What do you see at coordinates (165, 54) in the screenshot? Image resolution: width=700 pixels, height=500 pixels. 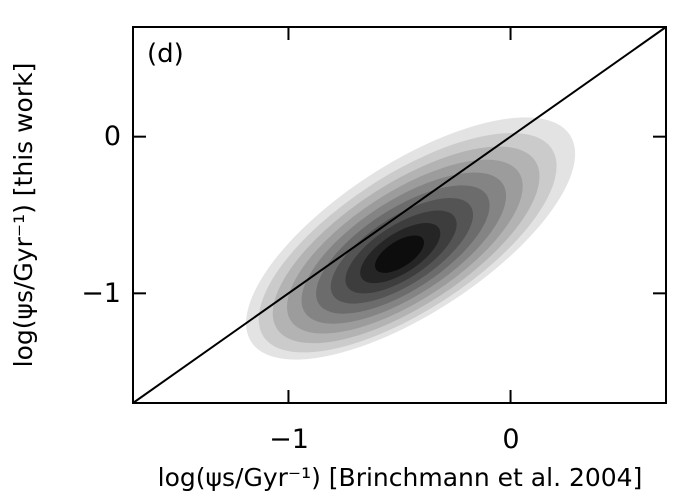 I see `panel-label: (d)` at bounding box center [165, 54].